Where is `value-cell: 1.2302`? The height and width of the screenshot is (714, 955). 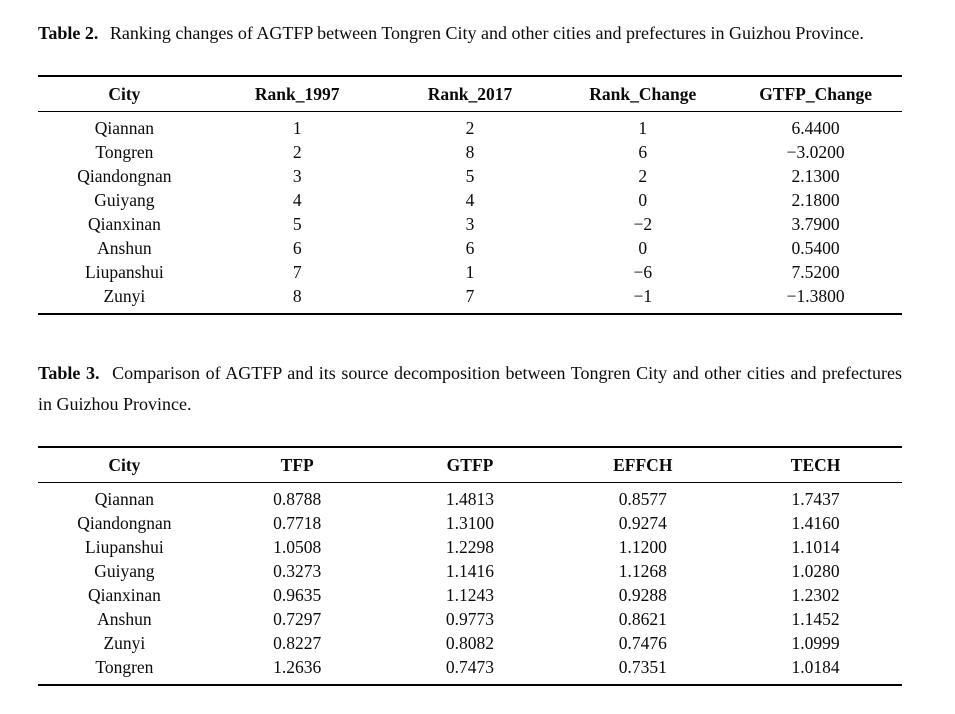 value-cell: 1.2302 is located at coordinates (815, 595).